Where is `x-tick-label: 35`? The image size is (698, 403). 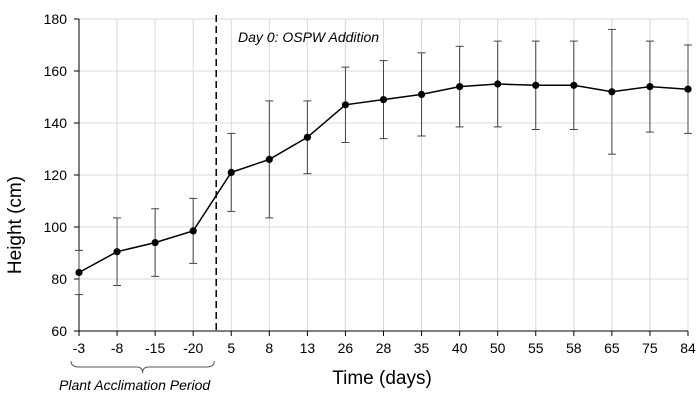
x-tick-label: 35 is located at coordinates (422, 348).